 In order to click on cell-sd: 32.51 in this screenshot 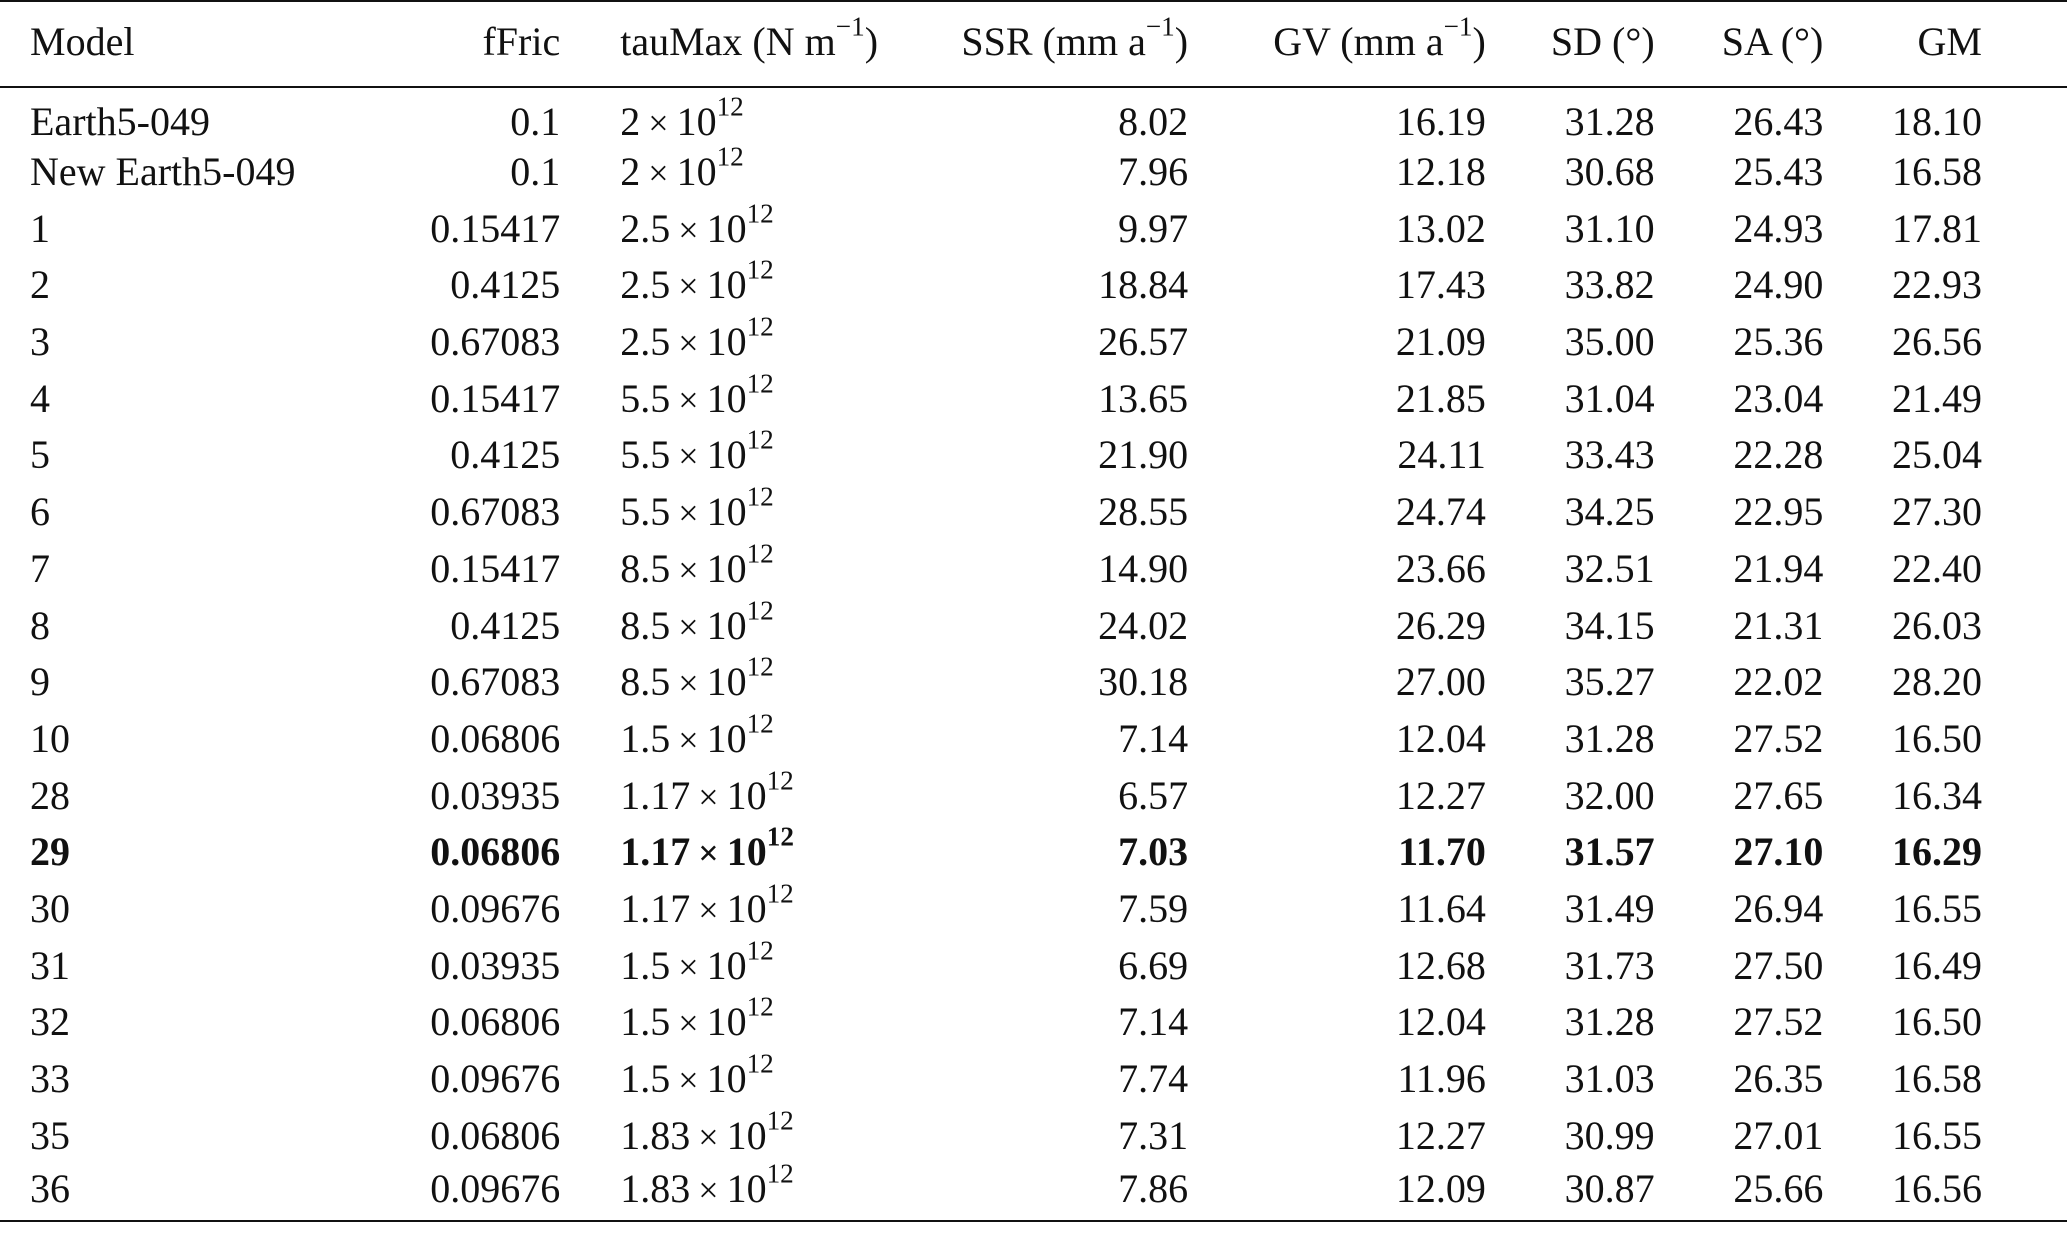, I will do `click(1609, 568)`.